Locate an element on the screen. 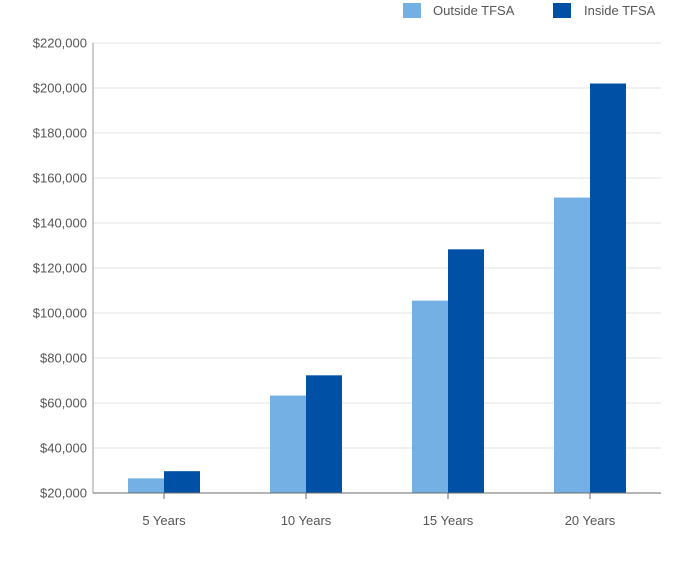 The image size is (684, 563). y-tick-label: $220,000 is located at coordinates (60, 43).